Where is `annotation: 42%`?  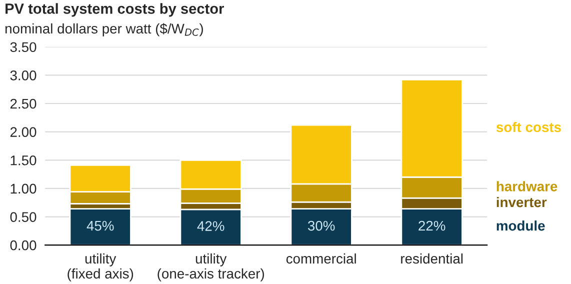 annotation: 42% is located at coordinates (210, 226).